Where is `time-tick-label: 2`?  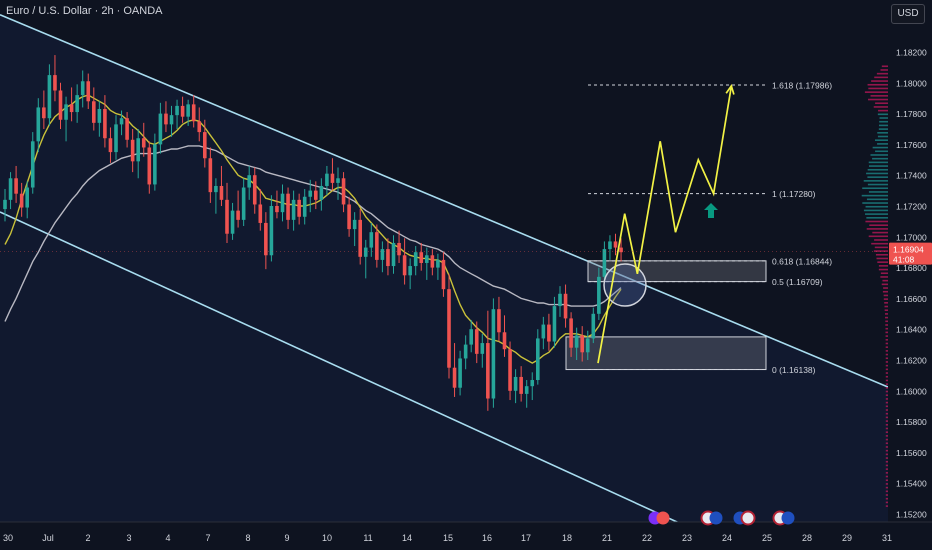
time-tick-label: 2 is located at coordinates (87, 538).